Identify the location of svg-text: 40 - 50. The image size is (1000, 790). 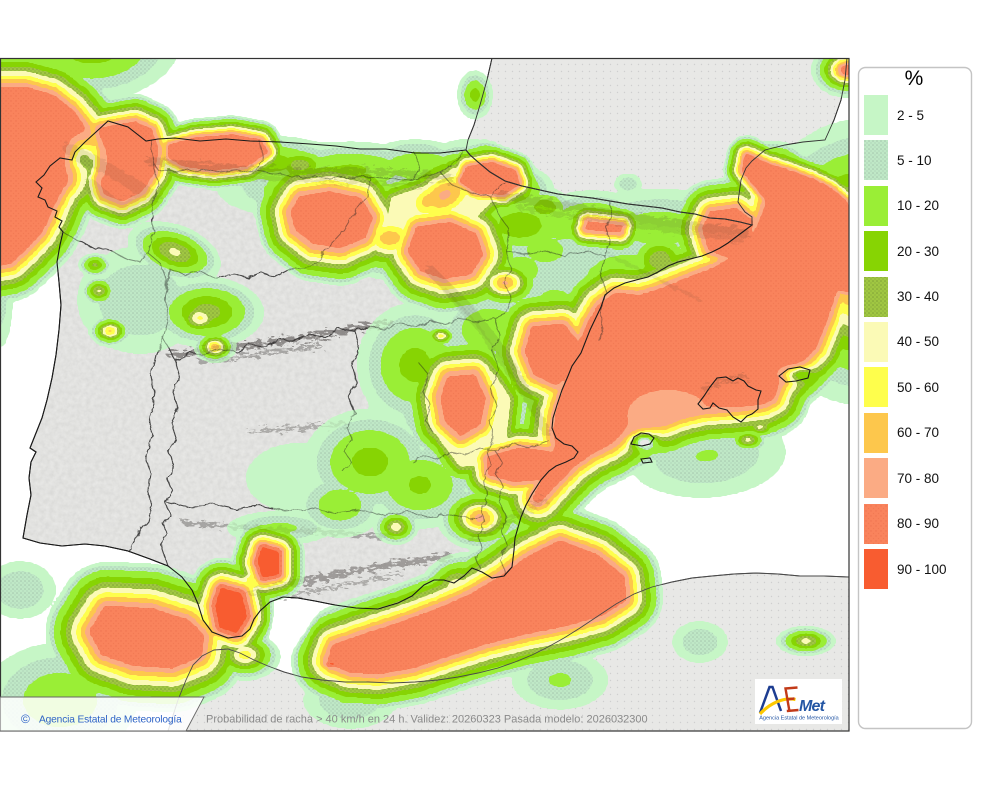
(918, 341).